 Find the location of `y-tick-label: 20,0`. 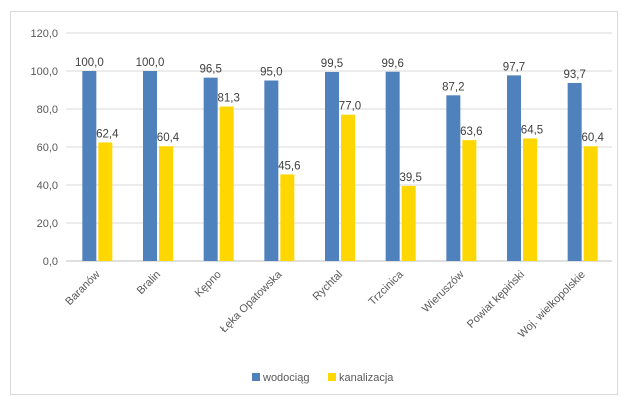

y-tick-label: 20,0 is located at coordinates (47, 224).